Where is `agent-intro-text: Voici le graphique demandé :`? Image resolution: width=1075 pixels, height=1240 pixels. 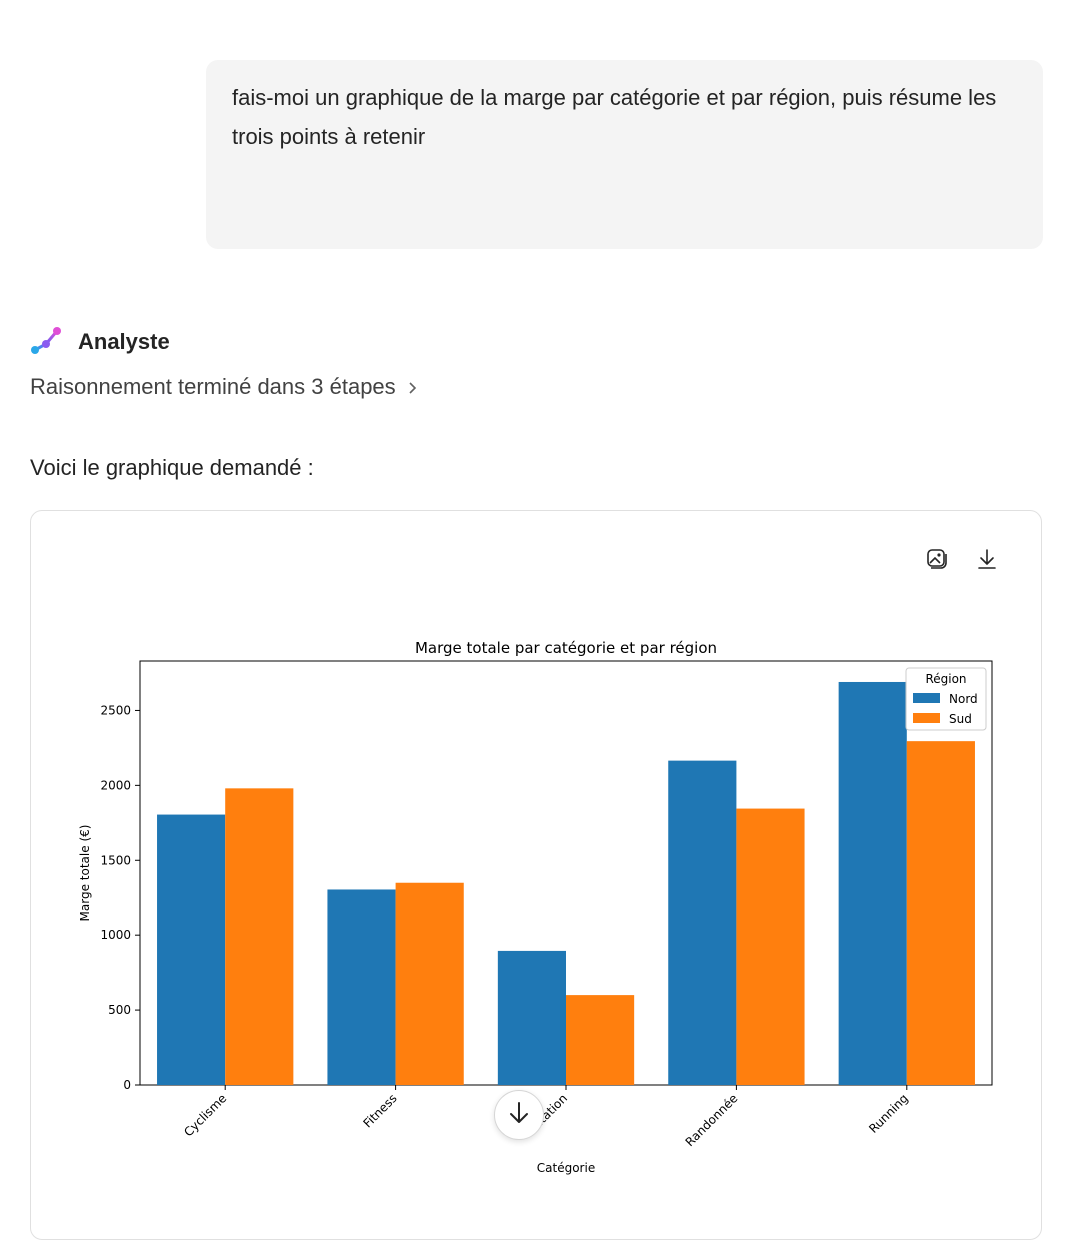 agent-intro-text: Voici le graphique demandé : is located at coordinates (172, 467).